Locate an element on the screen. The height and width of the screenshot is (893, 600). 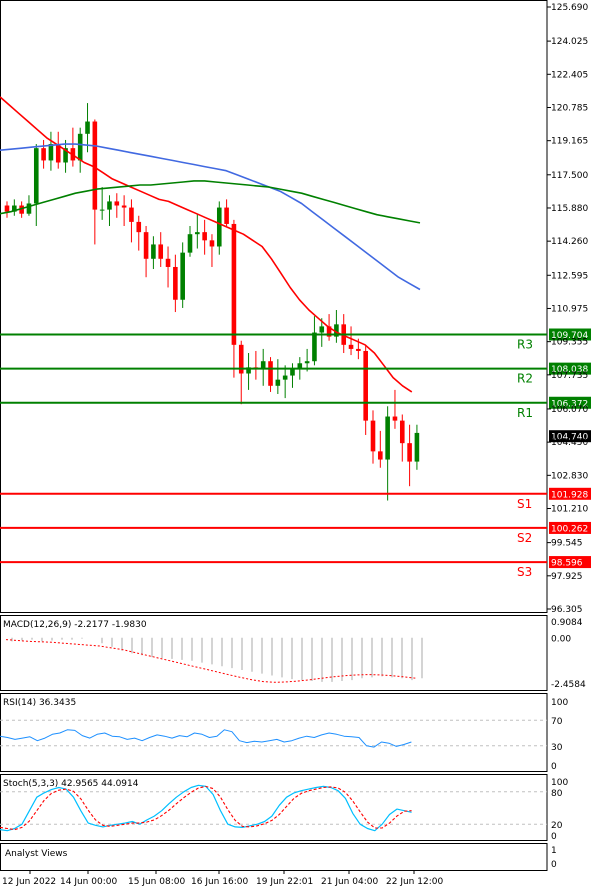
level-value-s2: 100.262 is located at coordinates (569, 529).